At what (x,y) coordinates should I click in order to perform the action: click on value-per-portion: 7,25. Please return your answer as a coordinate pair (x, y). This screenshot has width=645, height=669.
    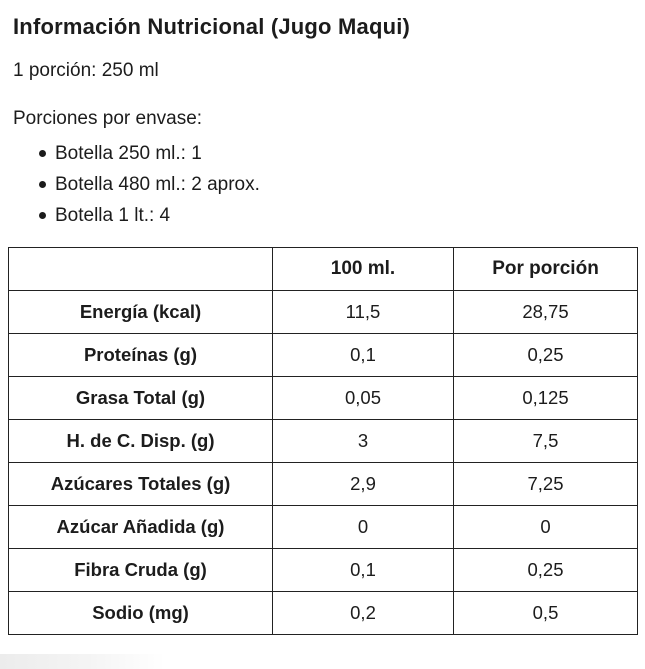
    Looking at the image, I should click on (545, 484).